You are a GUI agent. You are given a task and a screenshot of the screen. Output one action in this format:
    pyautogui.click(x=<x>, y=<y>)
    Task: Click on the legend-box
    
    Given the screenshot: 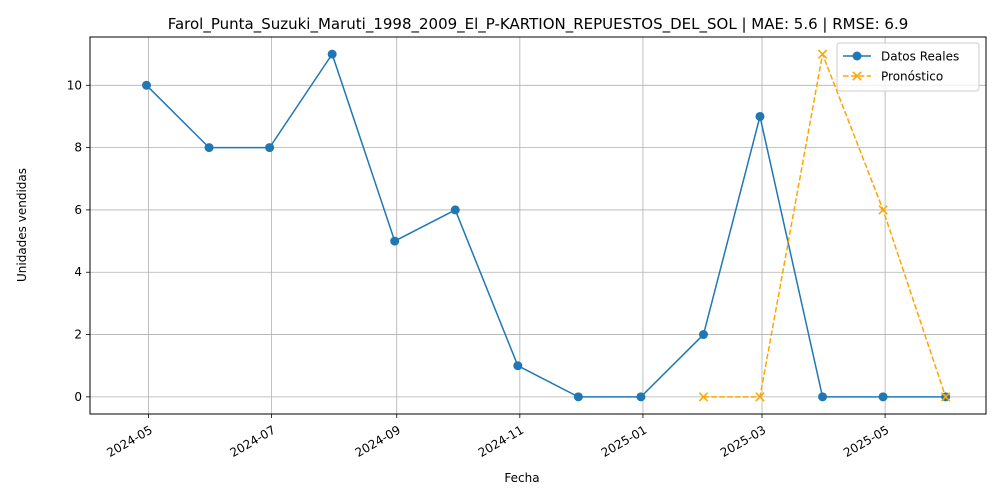 What is the action you would take?
    pyautogui.click(x=908, y=67)
    